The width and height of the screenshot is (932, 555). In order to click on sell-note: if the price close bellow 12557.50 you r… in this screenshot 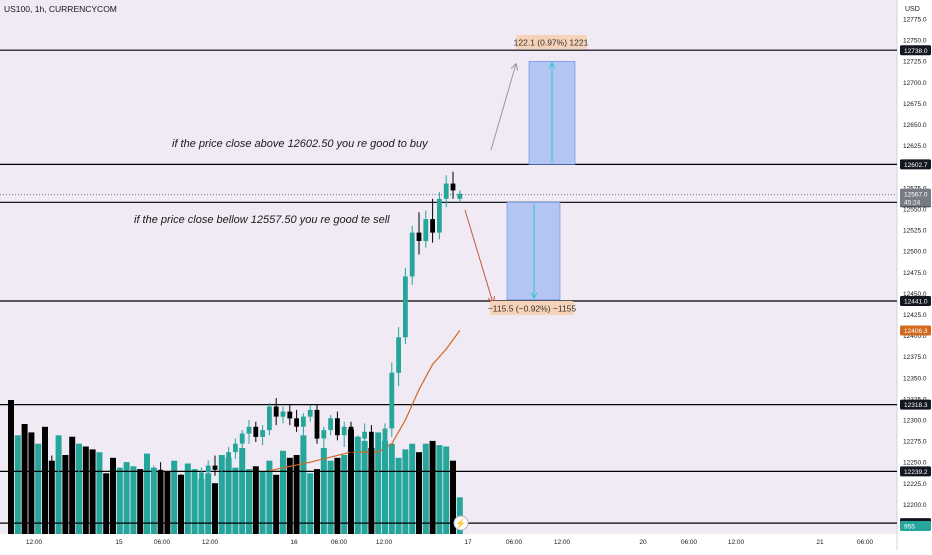, I will do `click(262, 220)`.